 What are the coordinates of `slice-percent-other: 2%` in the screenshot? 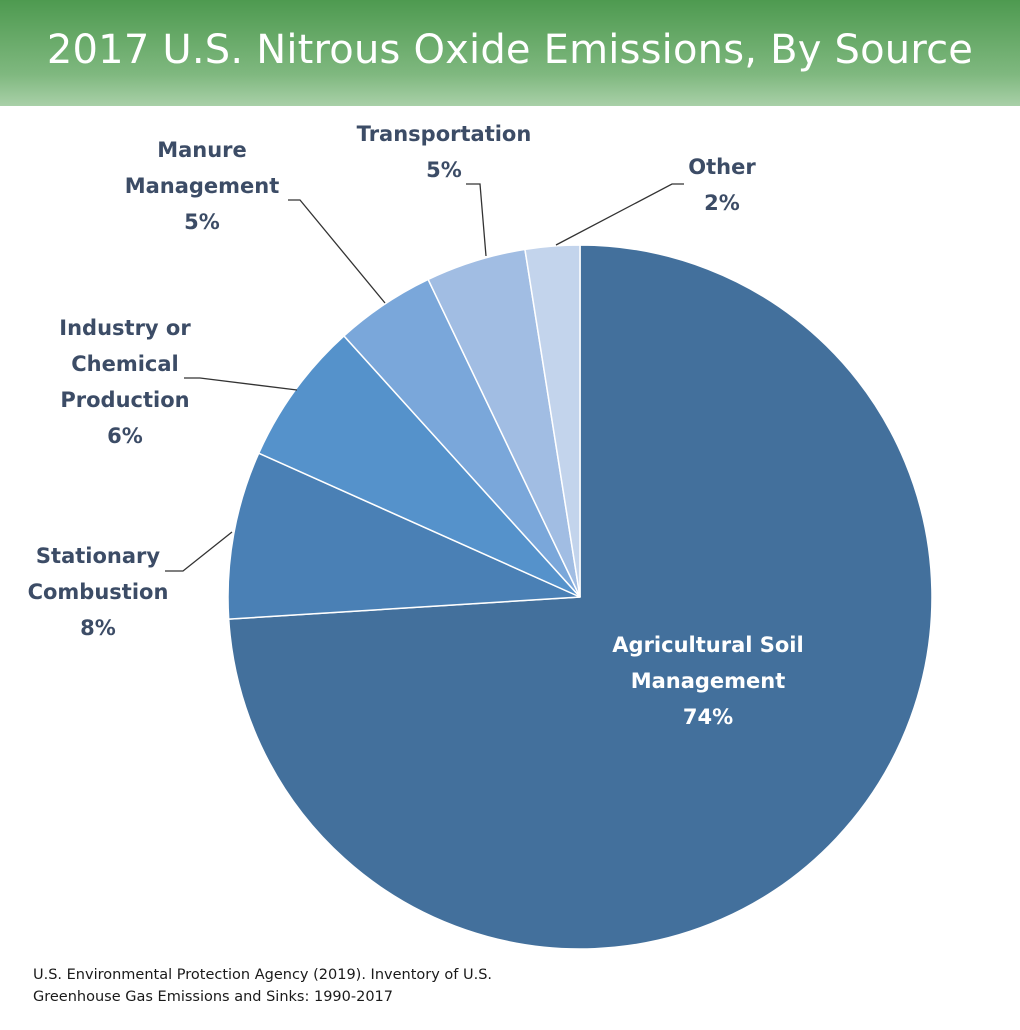 It's located at (722, 203).